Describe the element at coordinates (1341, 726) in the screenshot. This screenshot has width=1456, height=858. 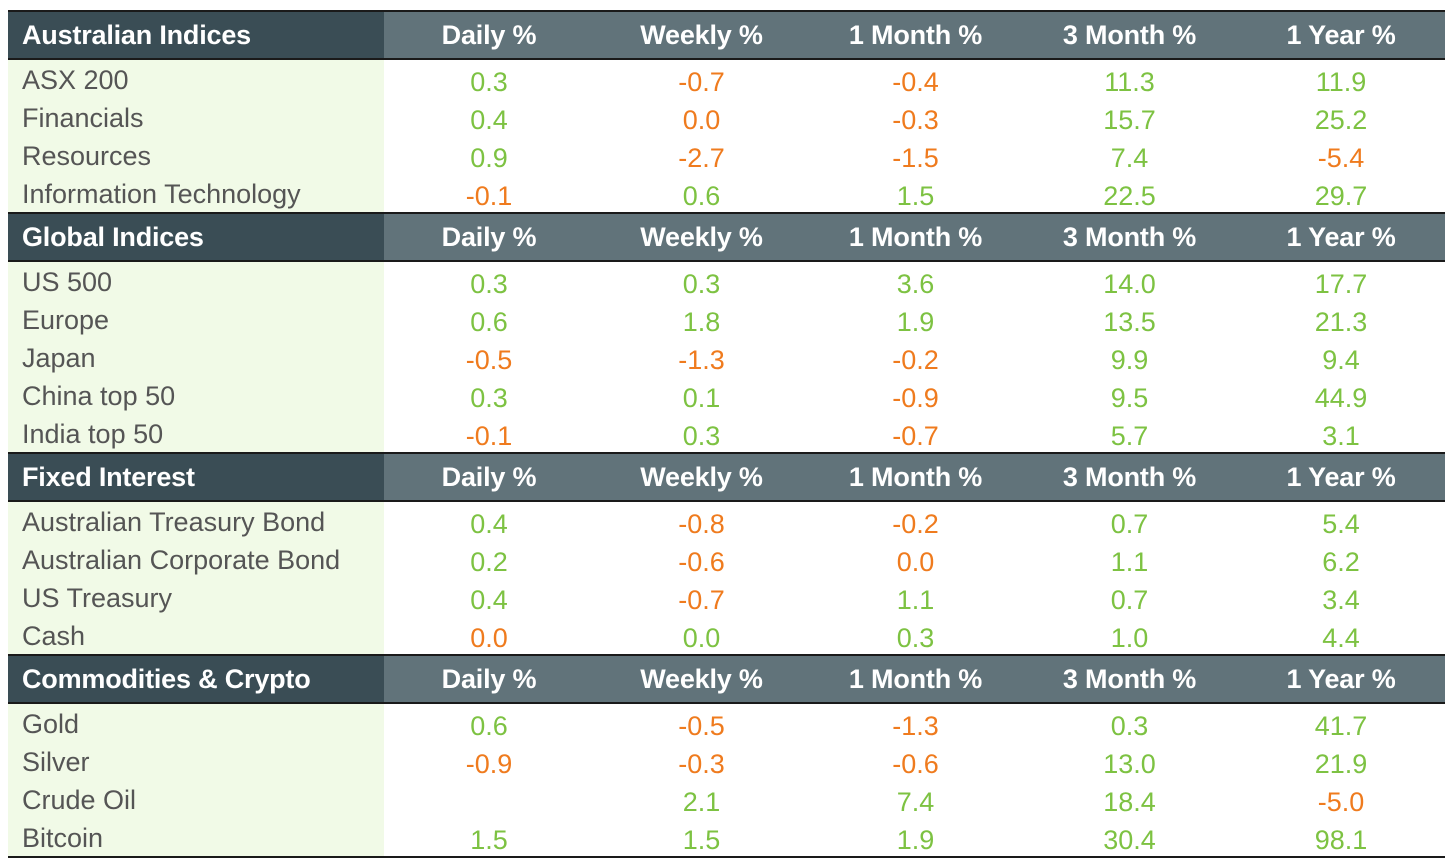
I see `value-cell: 41.7` at that location.